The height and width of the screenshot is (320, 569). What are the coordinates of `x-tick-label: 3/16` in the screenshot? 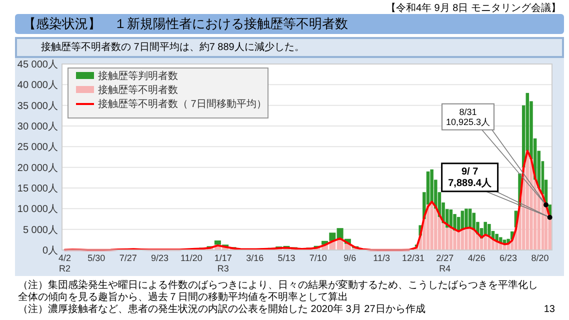 It's located at (255, 258).